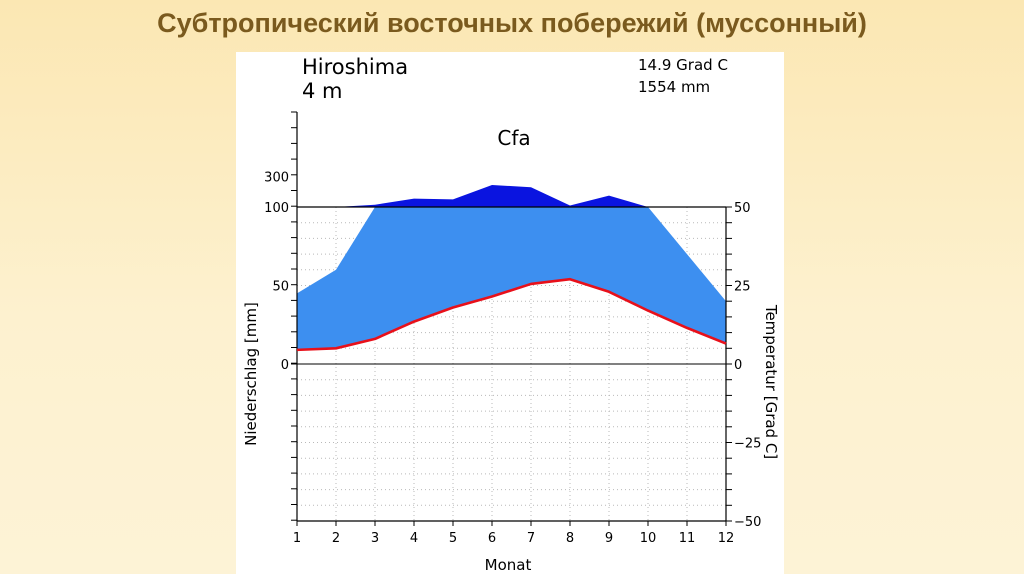  I want to click on x-tick-label: 7, so click(531, 538).